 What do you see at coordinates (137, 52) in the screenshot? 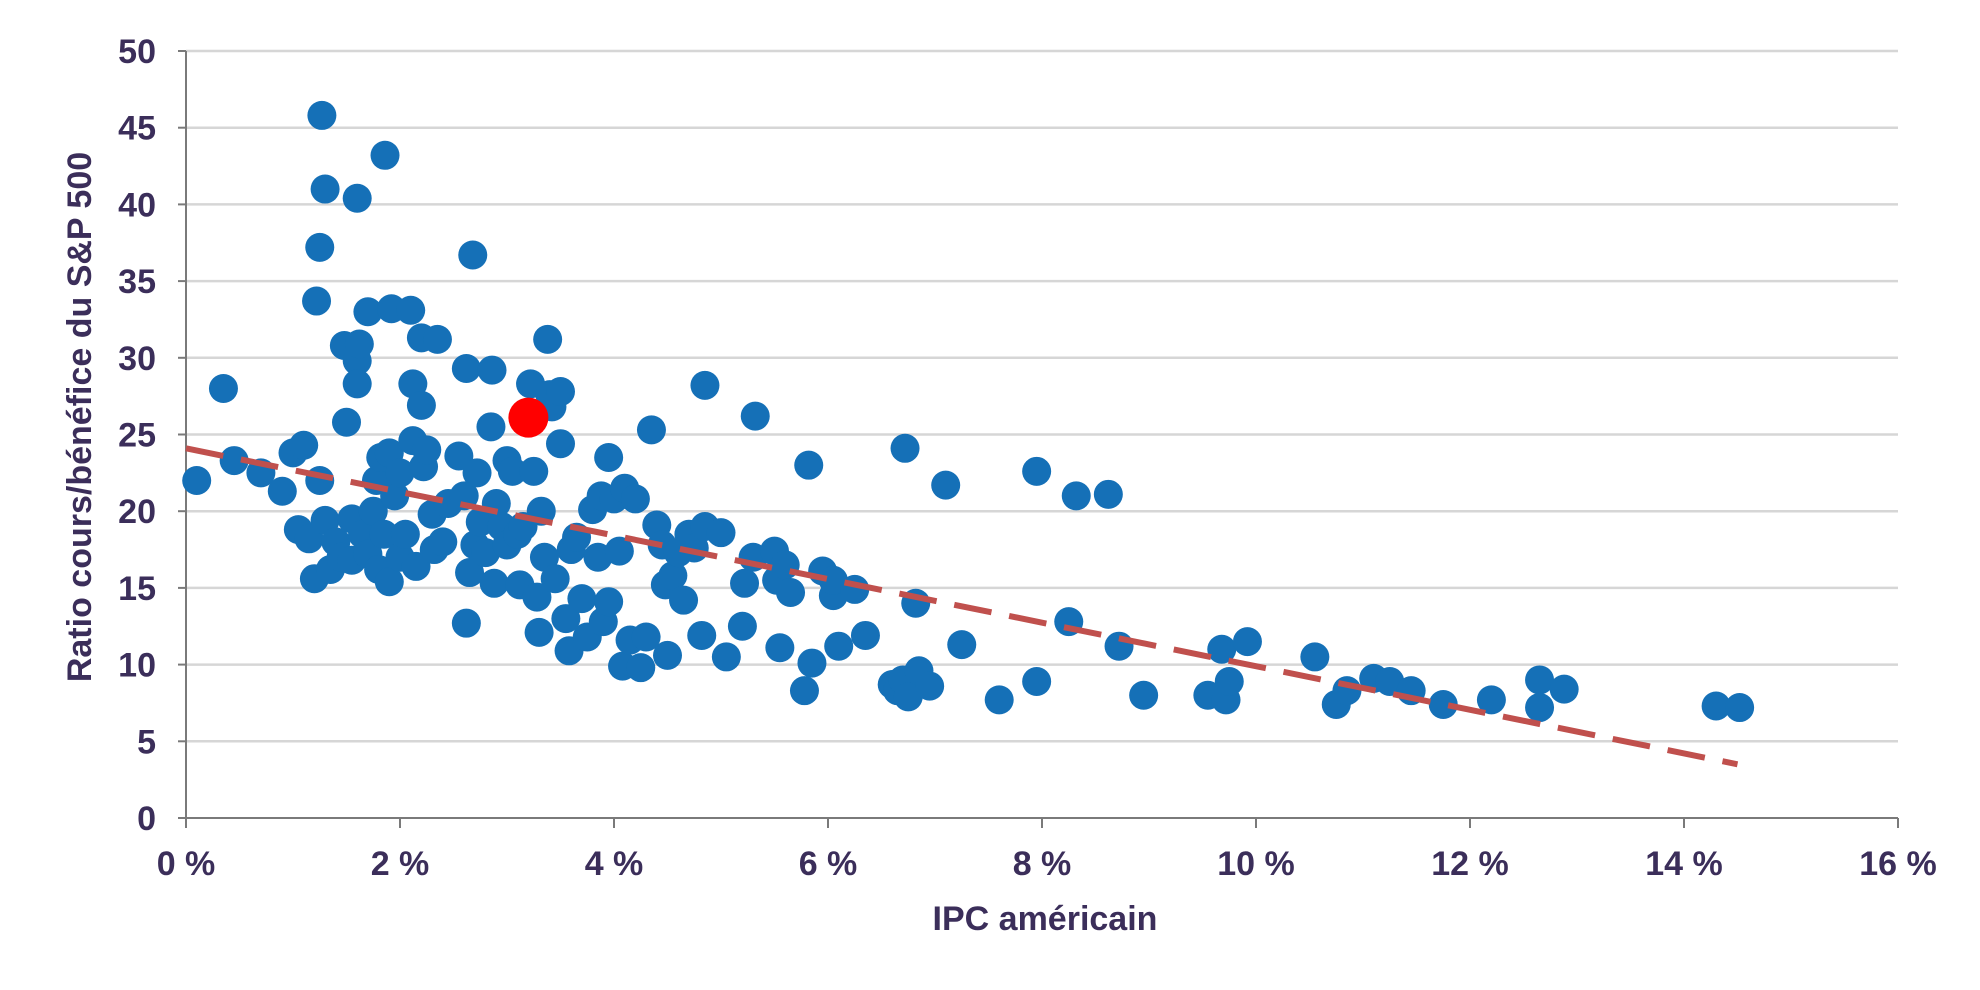
I see `y-tick-label: 50` at bounding box center [137, 52].